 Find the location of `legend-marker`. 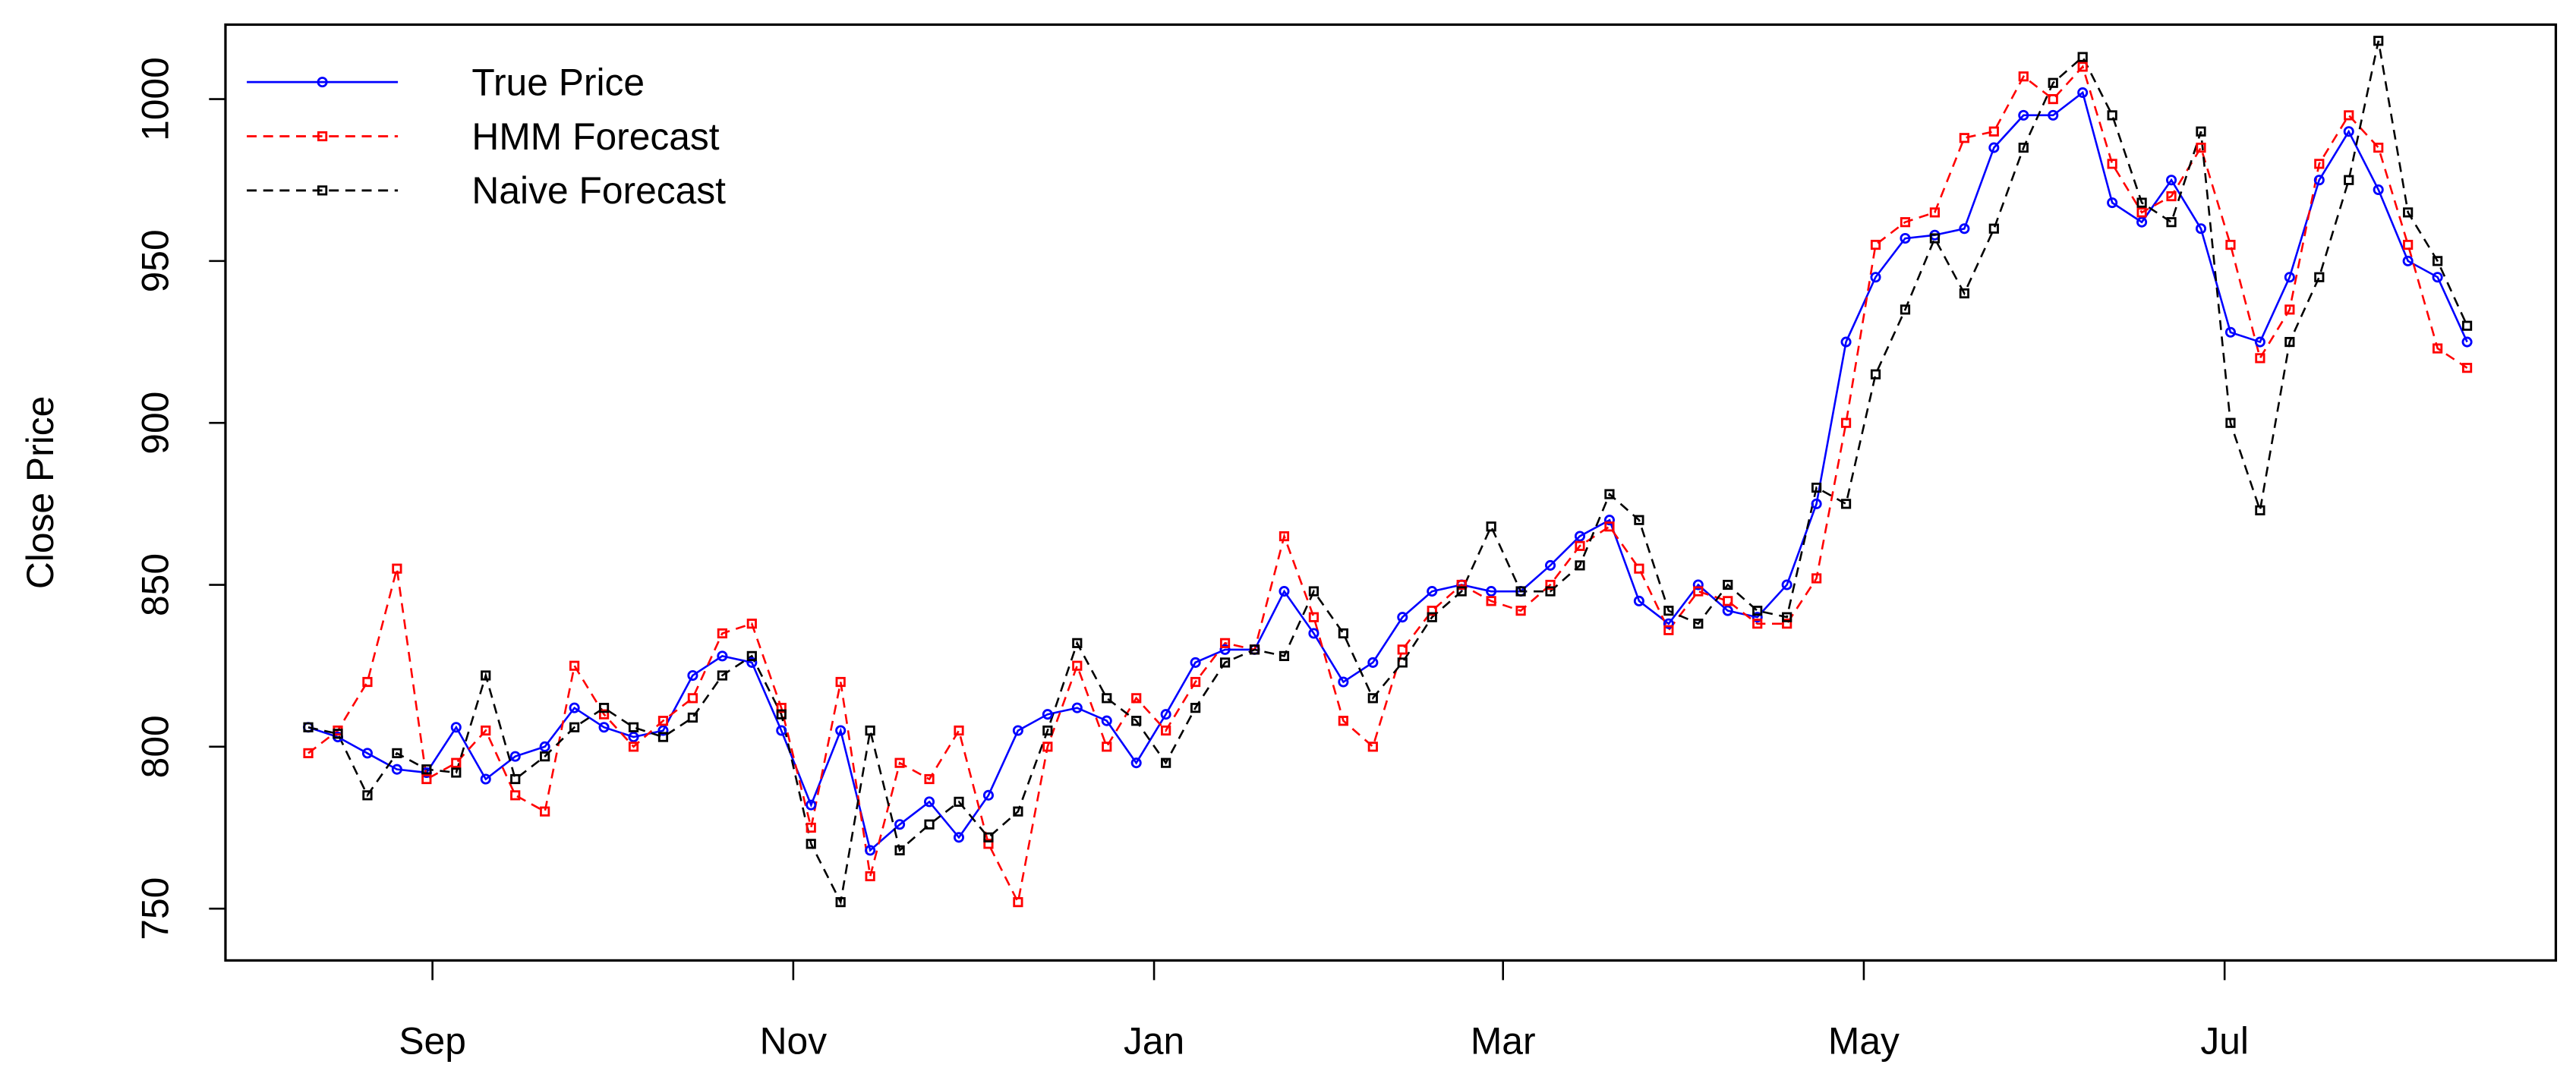

legend-marker is located at coordinates (322, 136).